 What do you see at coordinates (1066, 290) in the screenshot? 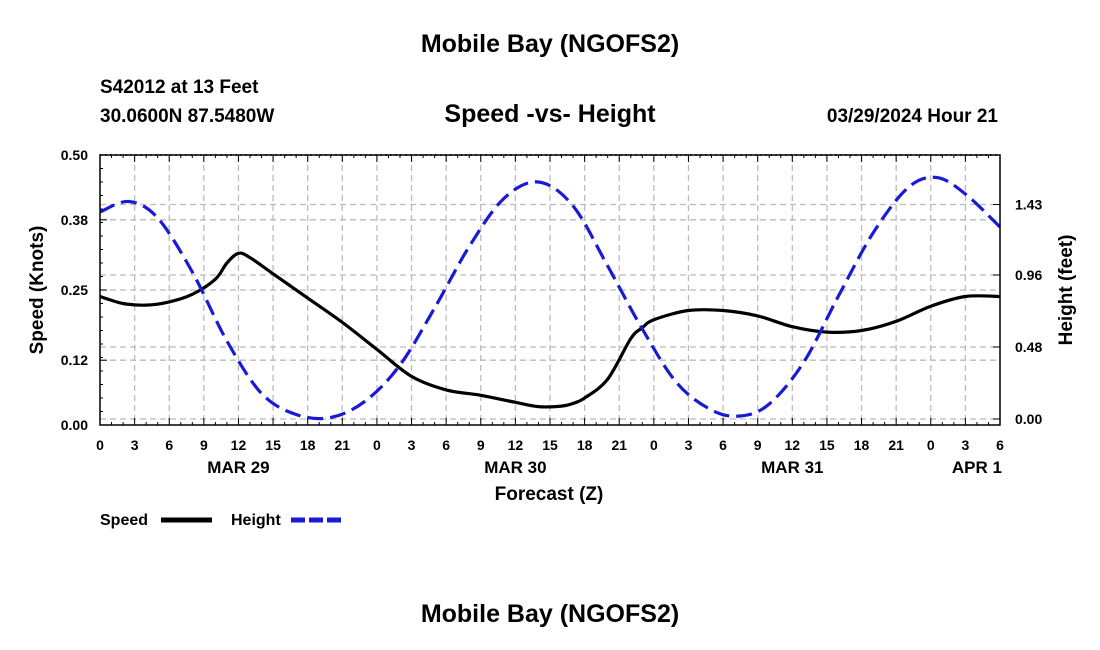
I see `y-right-axis-title: Height (feet)` at bounding box center [1066, 290].